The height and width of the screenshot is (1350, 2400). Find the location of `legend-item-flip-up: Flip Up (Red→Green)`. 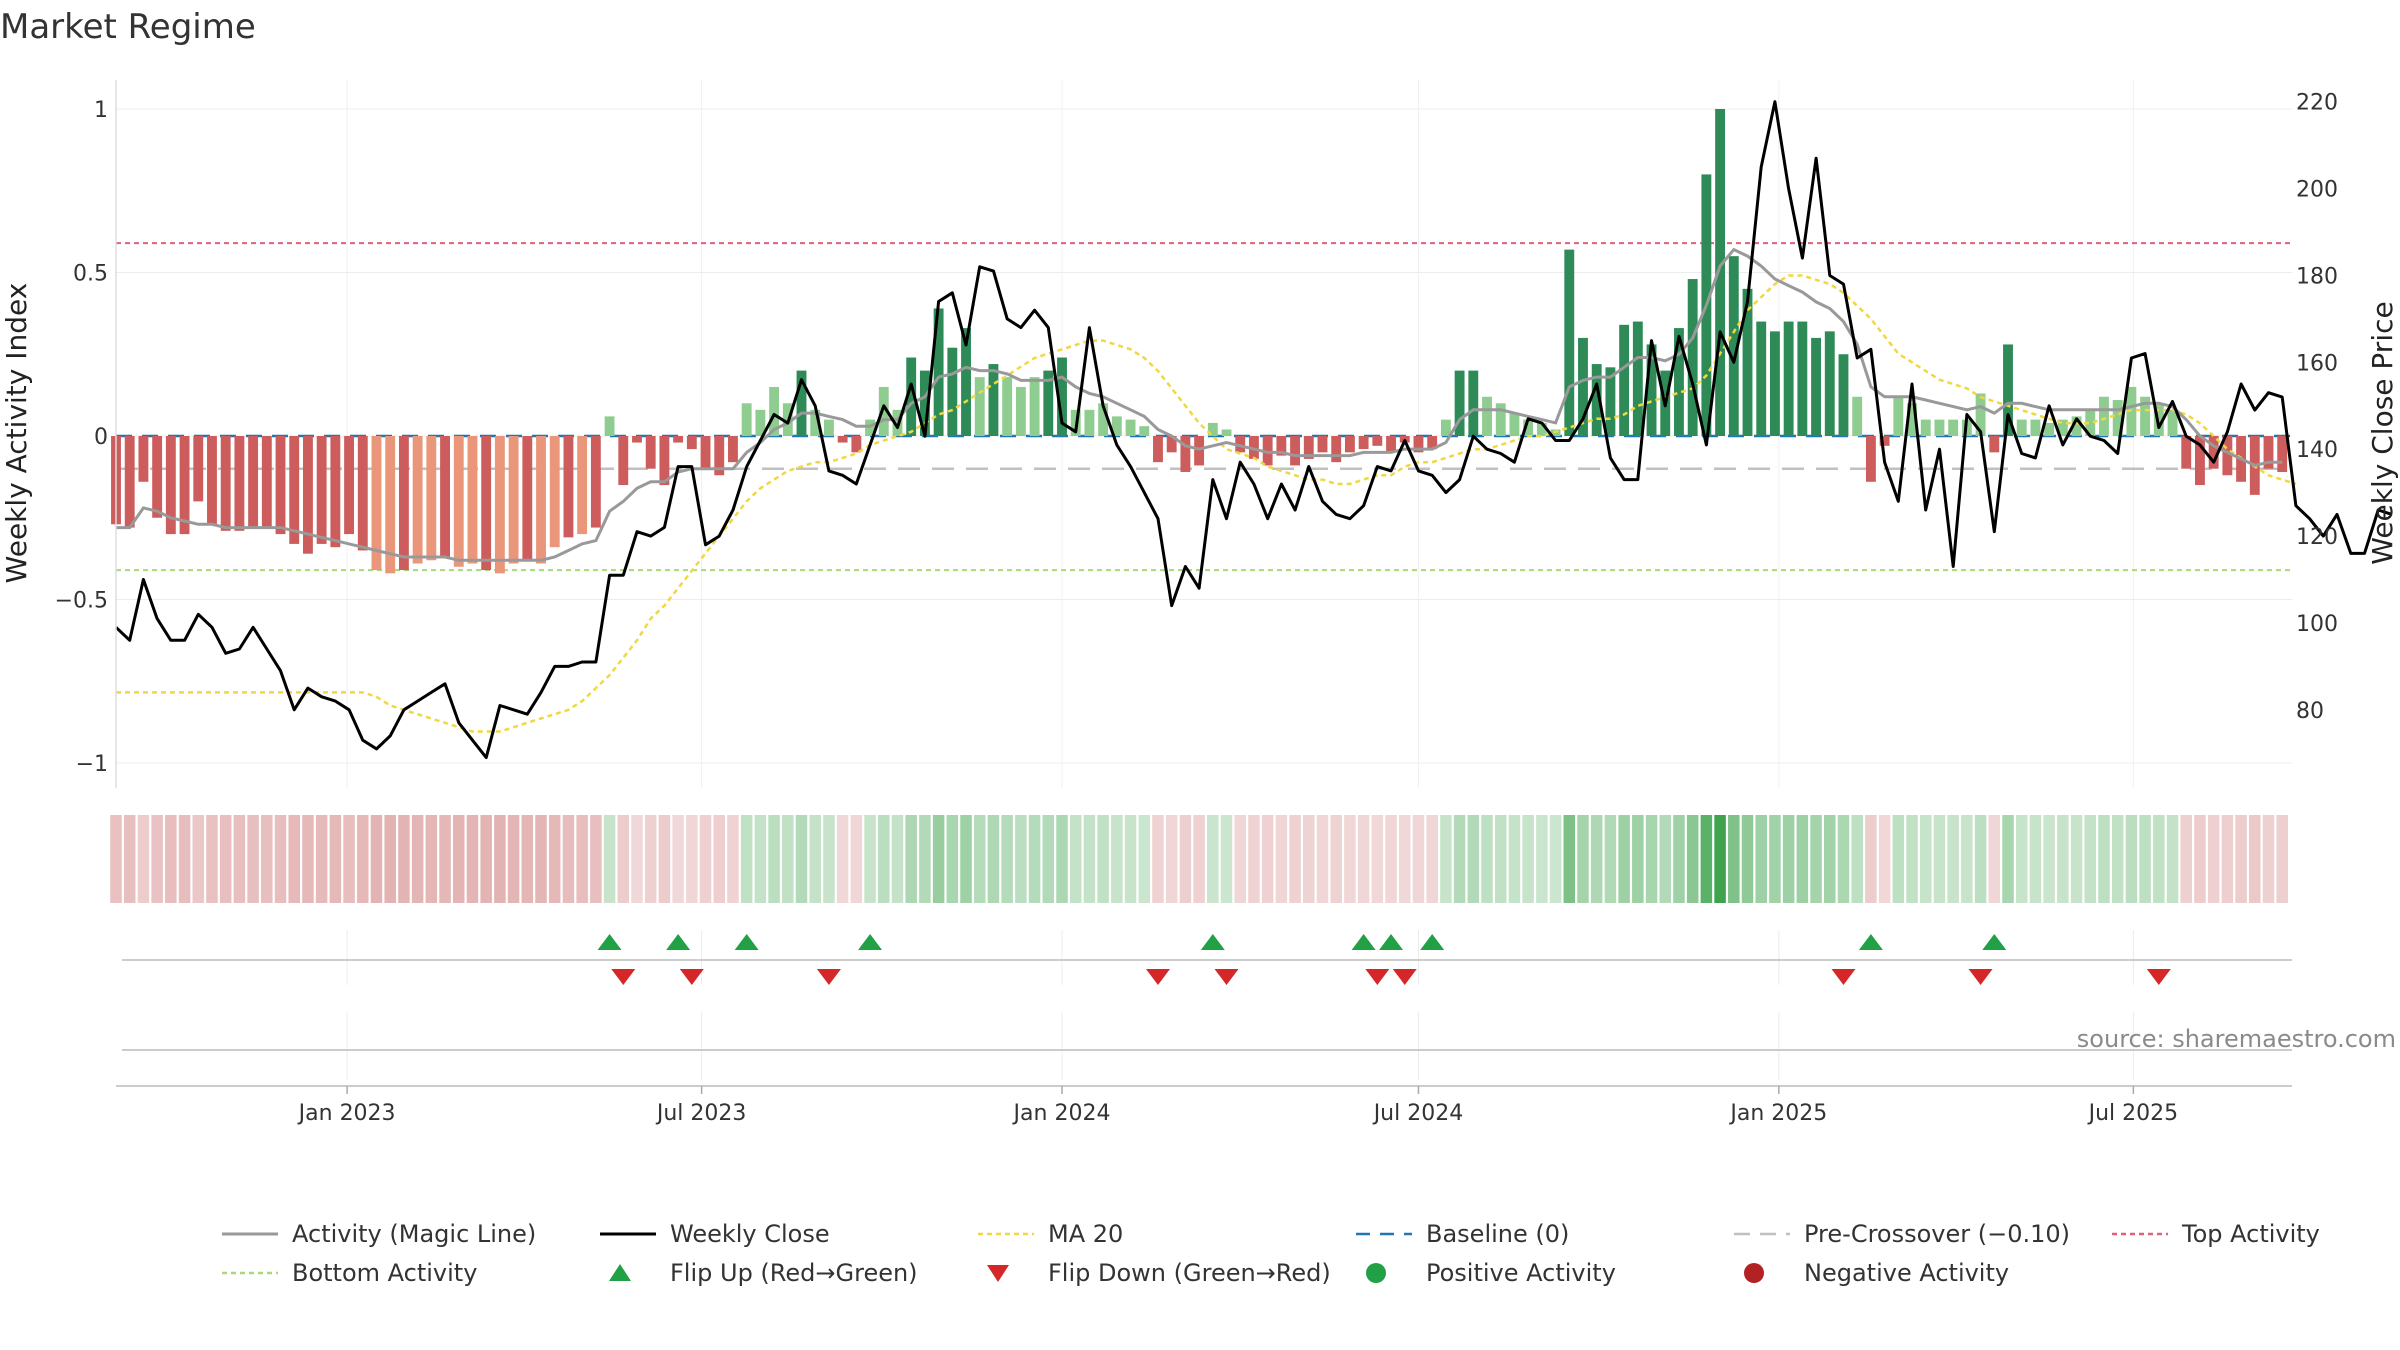

legend-item-flip-up: Flip Up (Red→Green) is located at coordinates (763, 1273).